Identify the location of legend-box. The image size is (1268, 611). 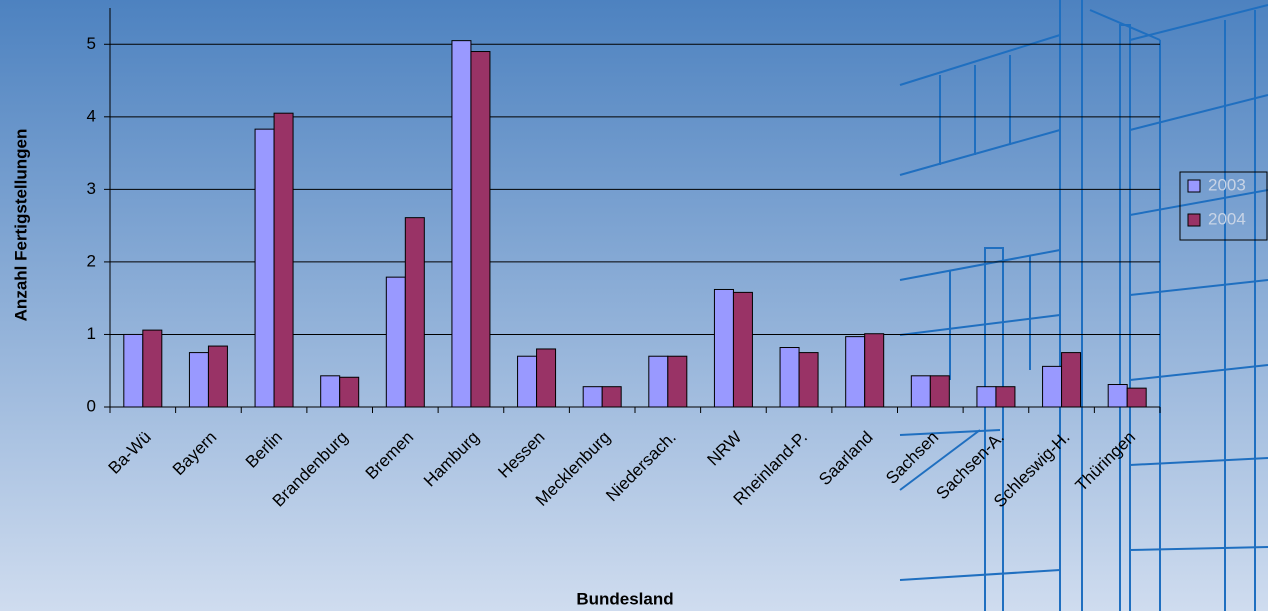
(1223, 206).